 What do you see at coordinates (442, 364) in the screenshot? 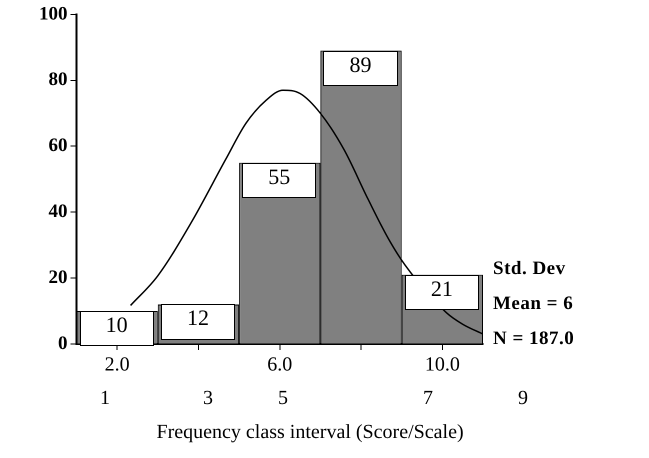
I see `x-tick-label: 10.0` at bounding box center [442, 364].